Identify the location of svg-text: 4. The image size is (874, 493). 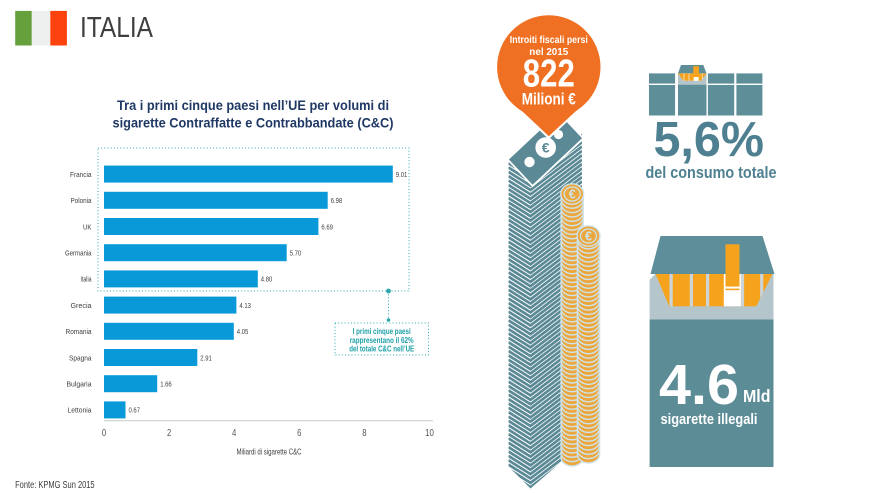
(234, 433).